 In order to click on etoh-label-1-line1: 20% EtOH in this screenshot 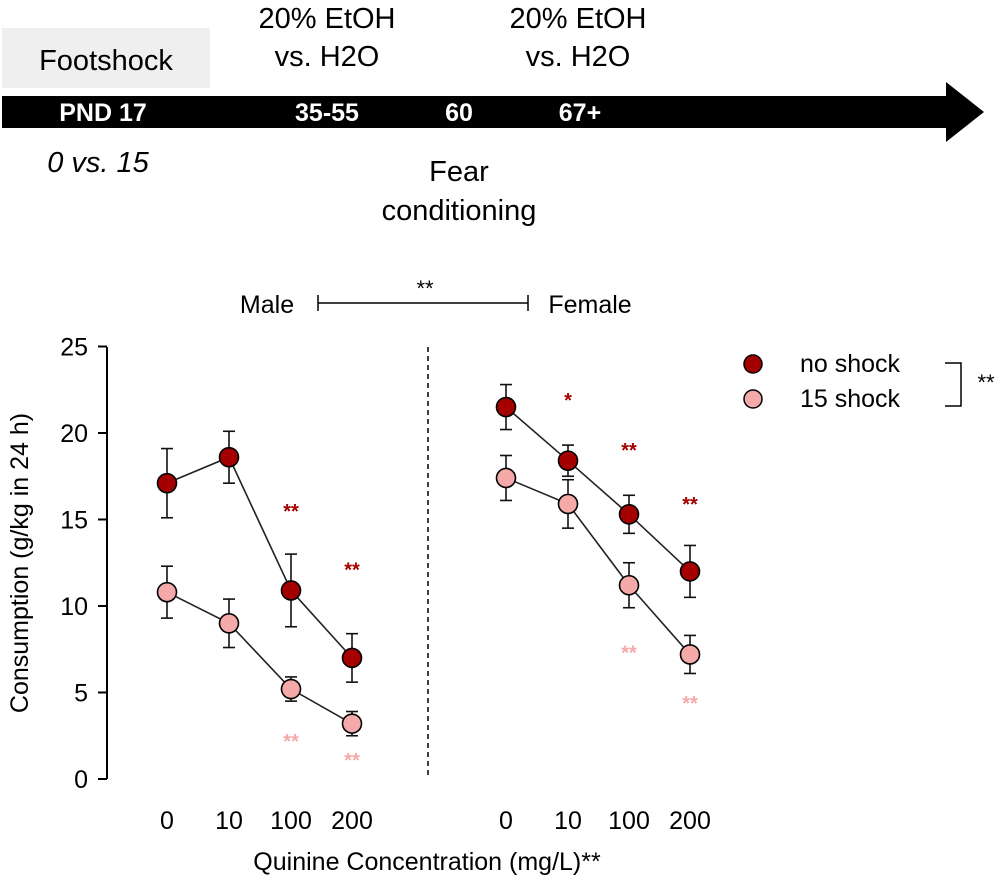, I will do `click(327, 19)`.